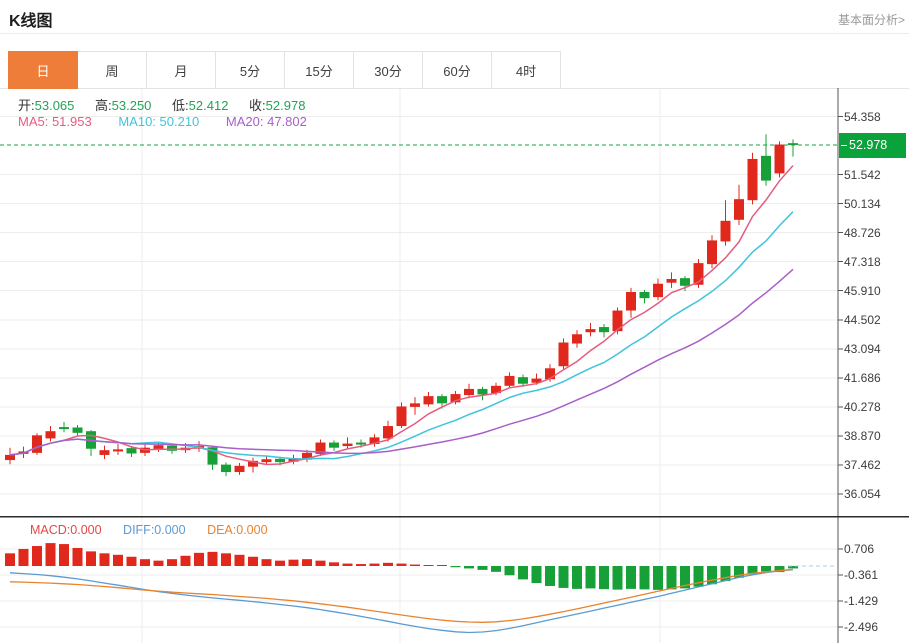 This screenshot has height=644, width=909. What do you see at coordinates (55, 121) in the screenshot?
I see `ma5-legend: MA5: 51.953` at bounding box center [55, 121].